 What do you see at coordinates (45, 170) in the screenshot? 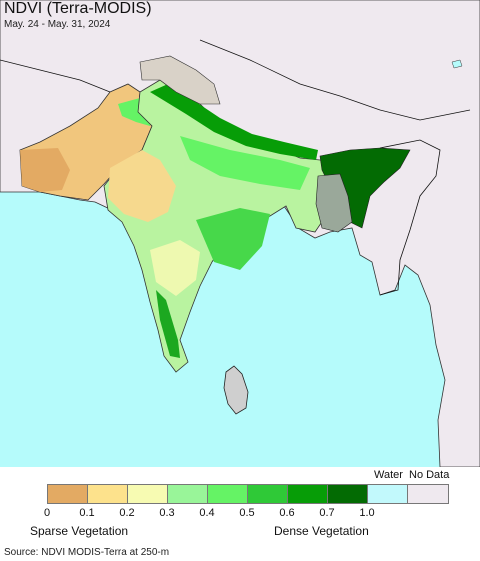
I see `pakistan-desert-west` at bounding box center [45, 170].